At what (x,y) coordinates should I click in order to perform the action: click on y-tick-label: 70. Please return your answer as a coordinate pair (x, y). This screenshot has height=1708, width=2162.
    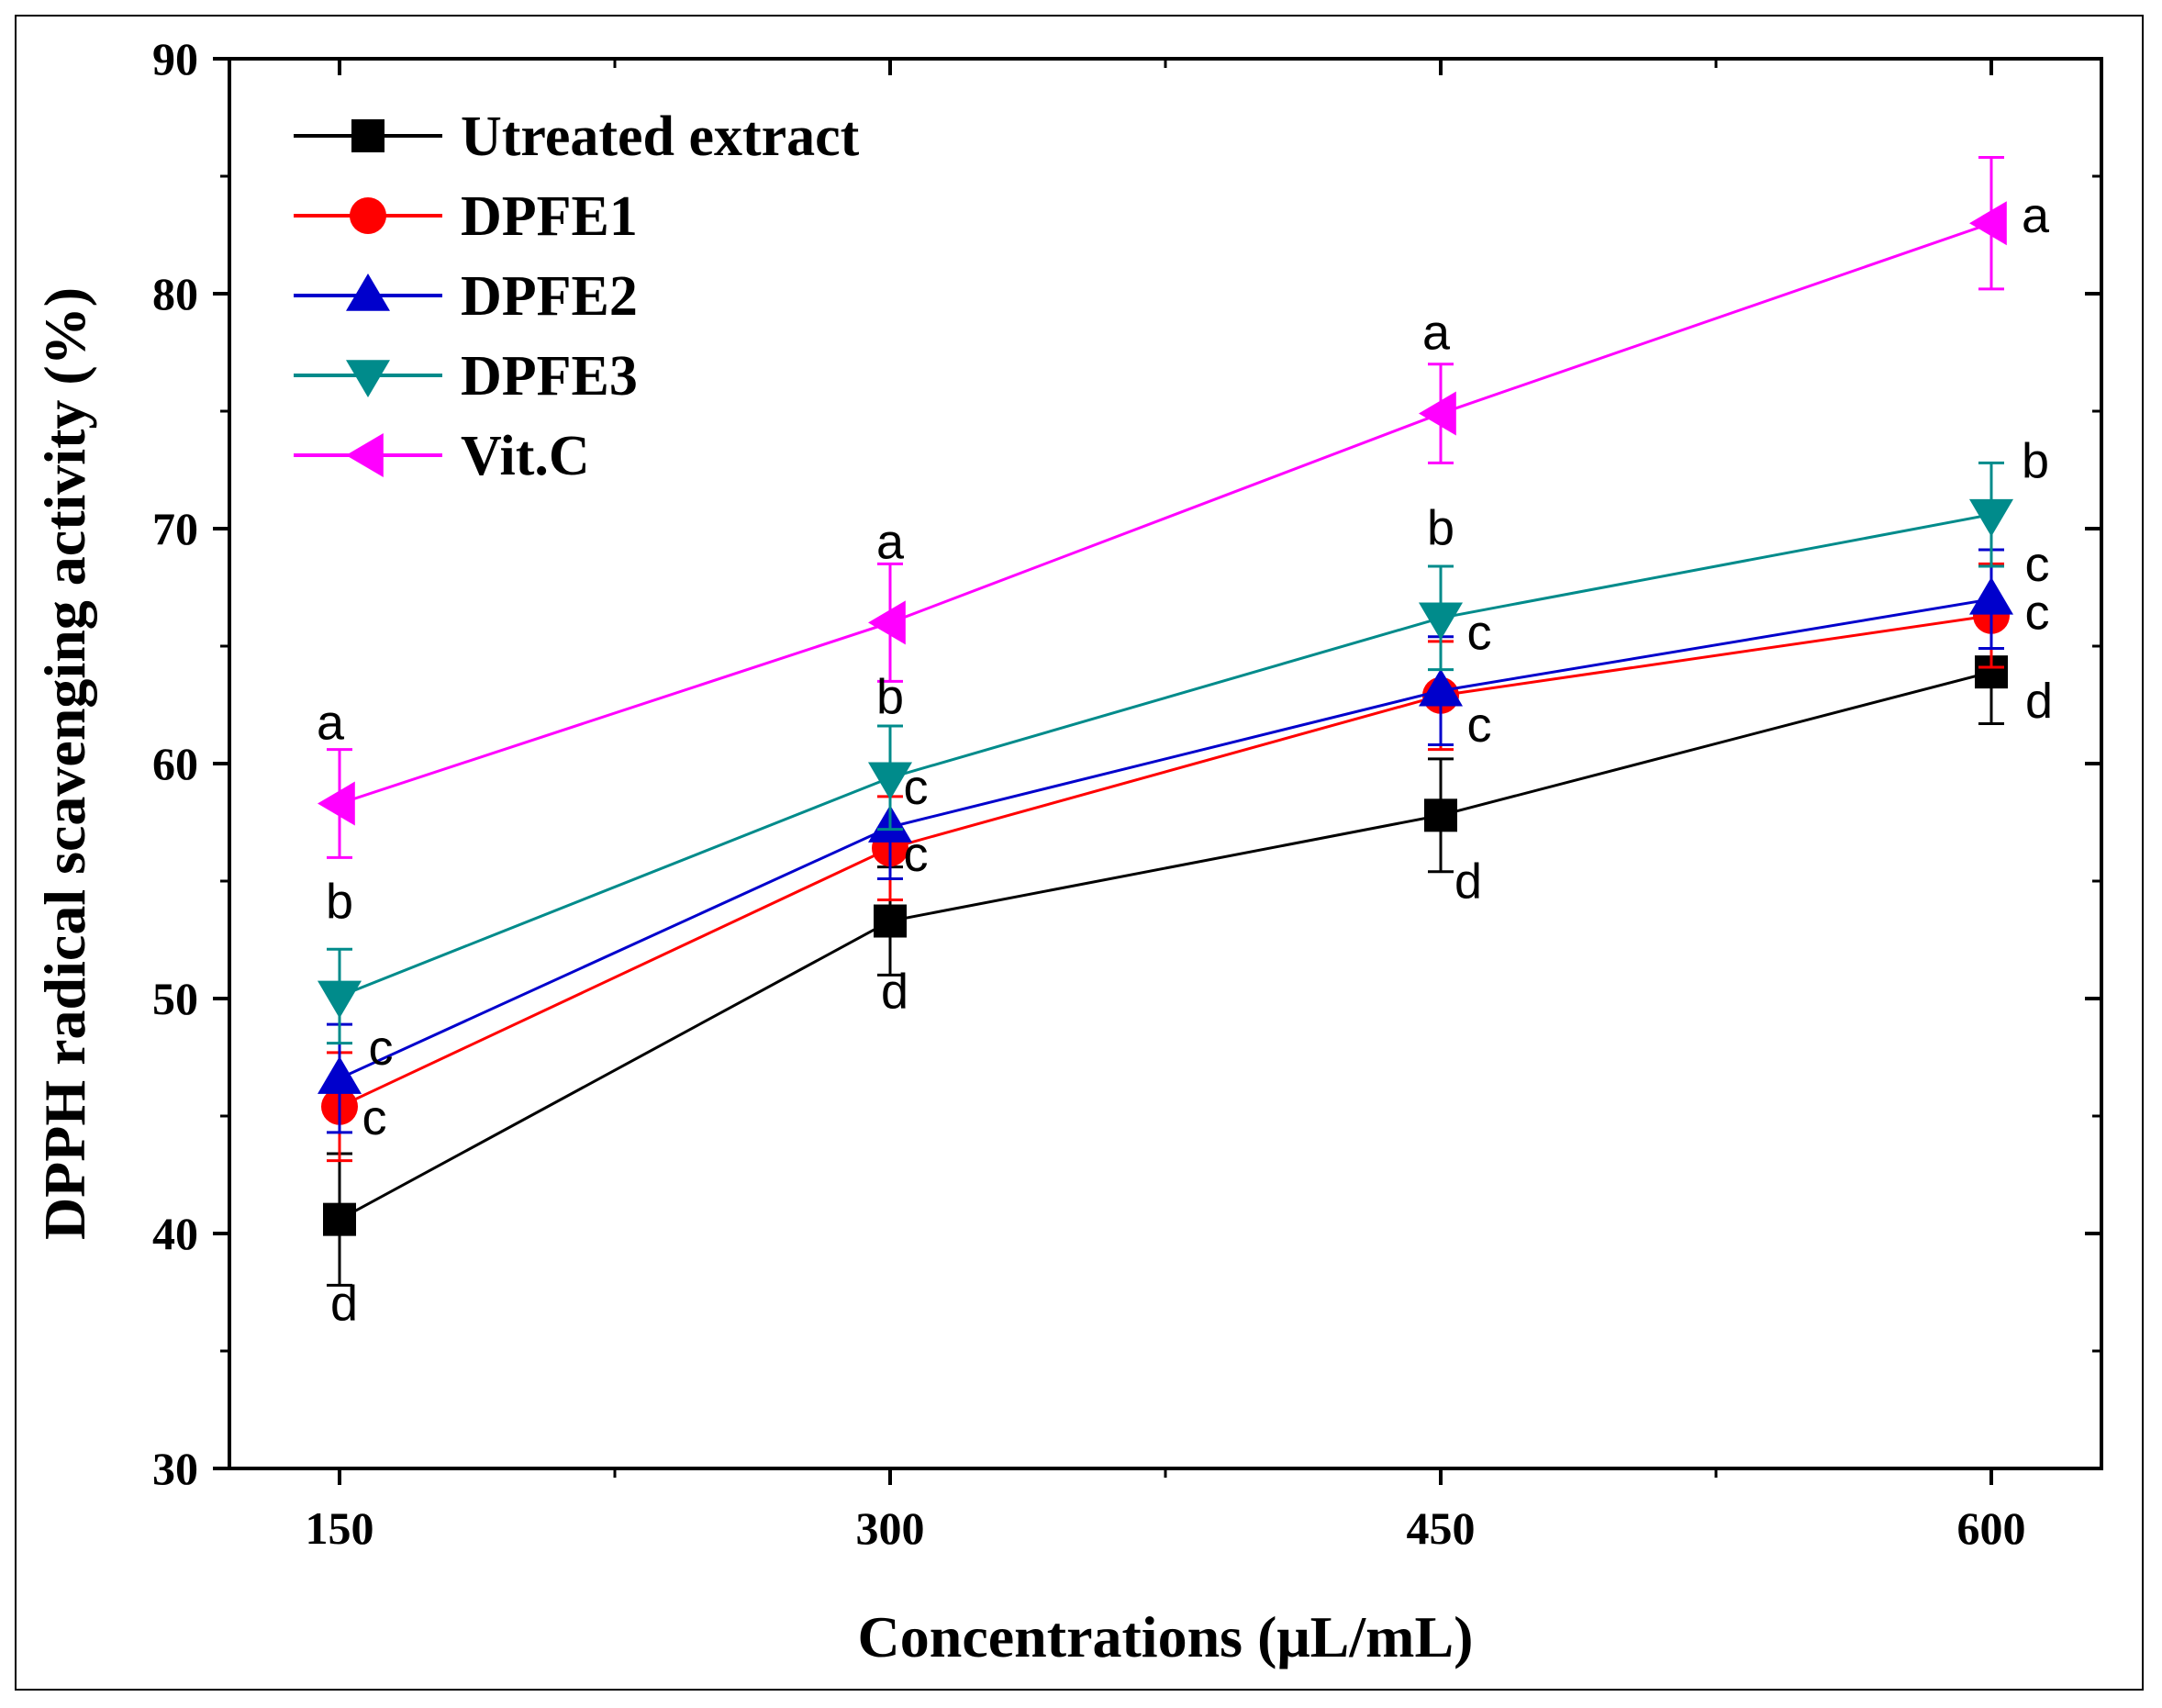
    Looking at the image, I should click on (175, 528).